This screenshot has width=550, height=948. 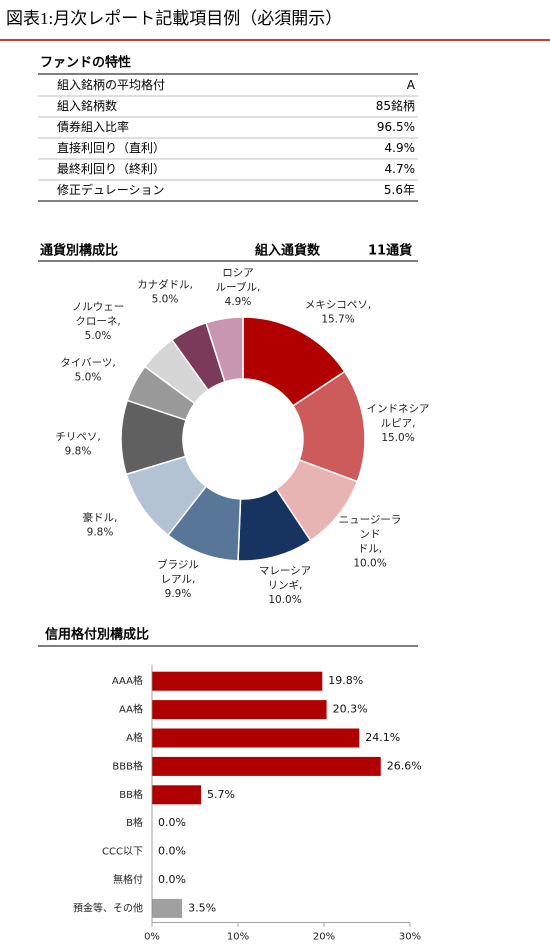 I want to click on bar-value: 19.8%, so click(x=345, y=680).